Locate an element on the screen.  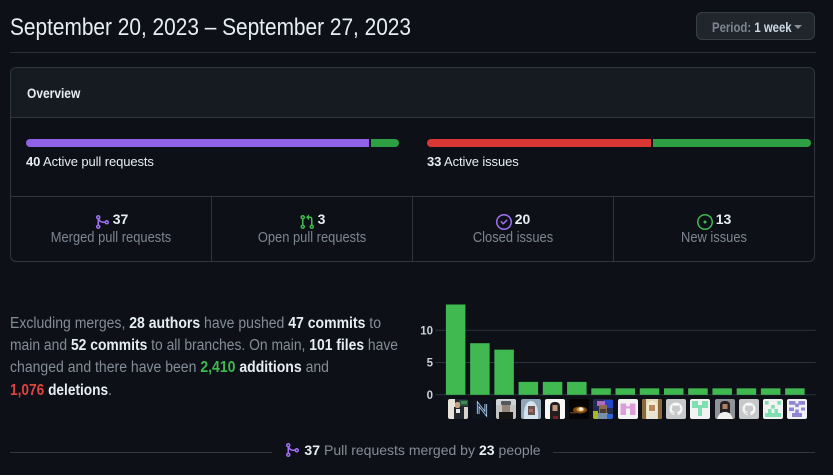
svg-text: 5 is located at coordinates (430, 364).